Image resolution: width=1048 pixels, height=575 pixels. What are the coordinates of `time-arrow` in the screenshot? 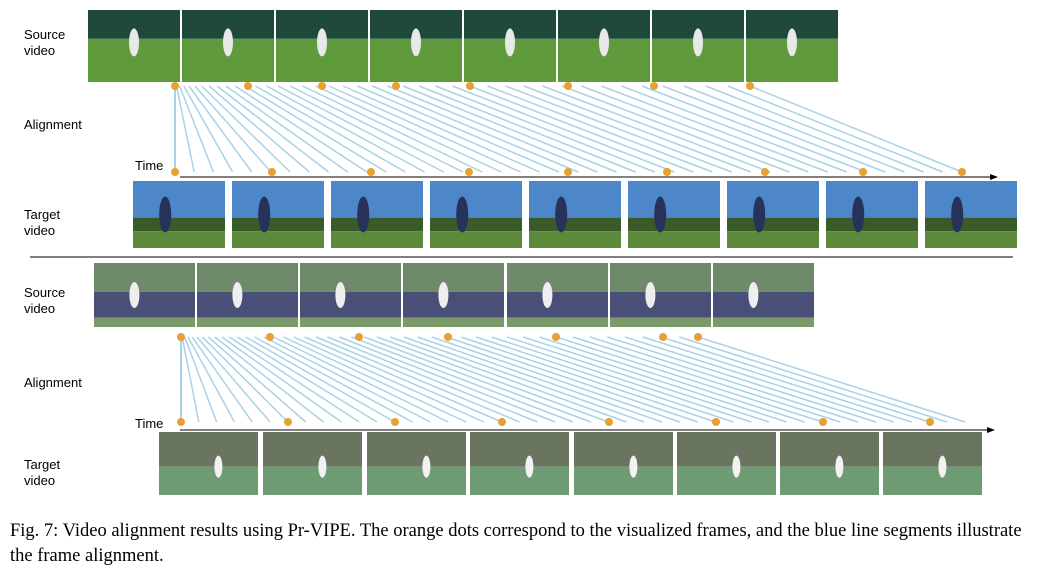 It's located at (991, 430).